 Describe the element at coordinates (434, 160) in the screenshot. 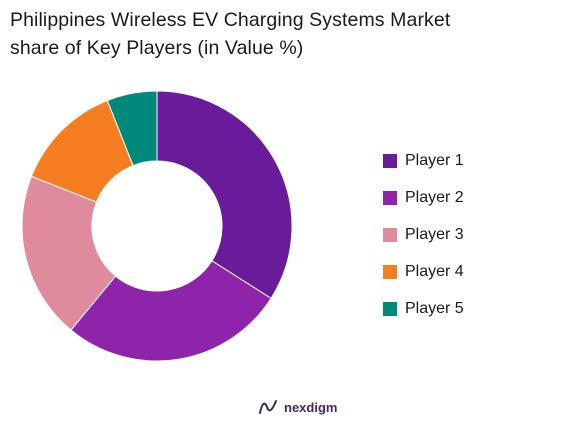

I see `legend-label: Player 1` at that location.